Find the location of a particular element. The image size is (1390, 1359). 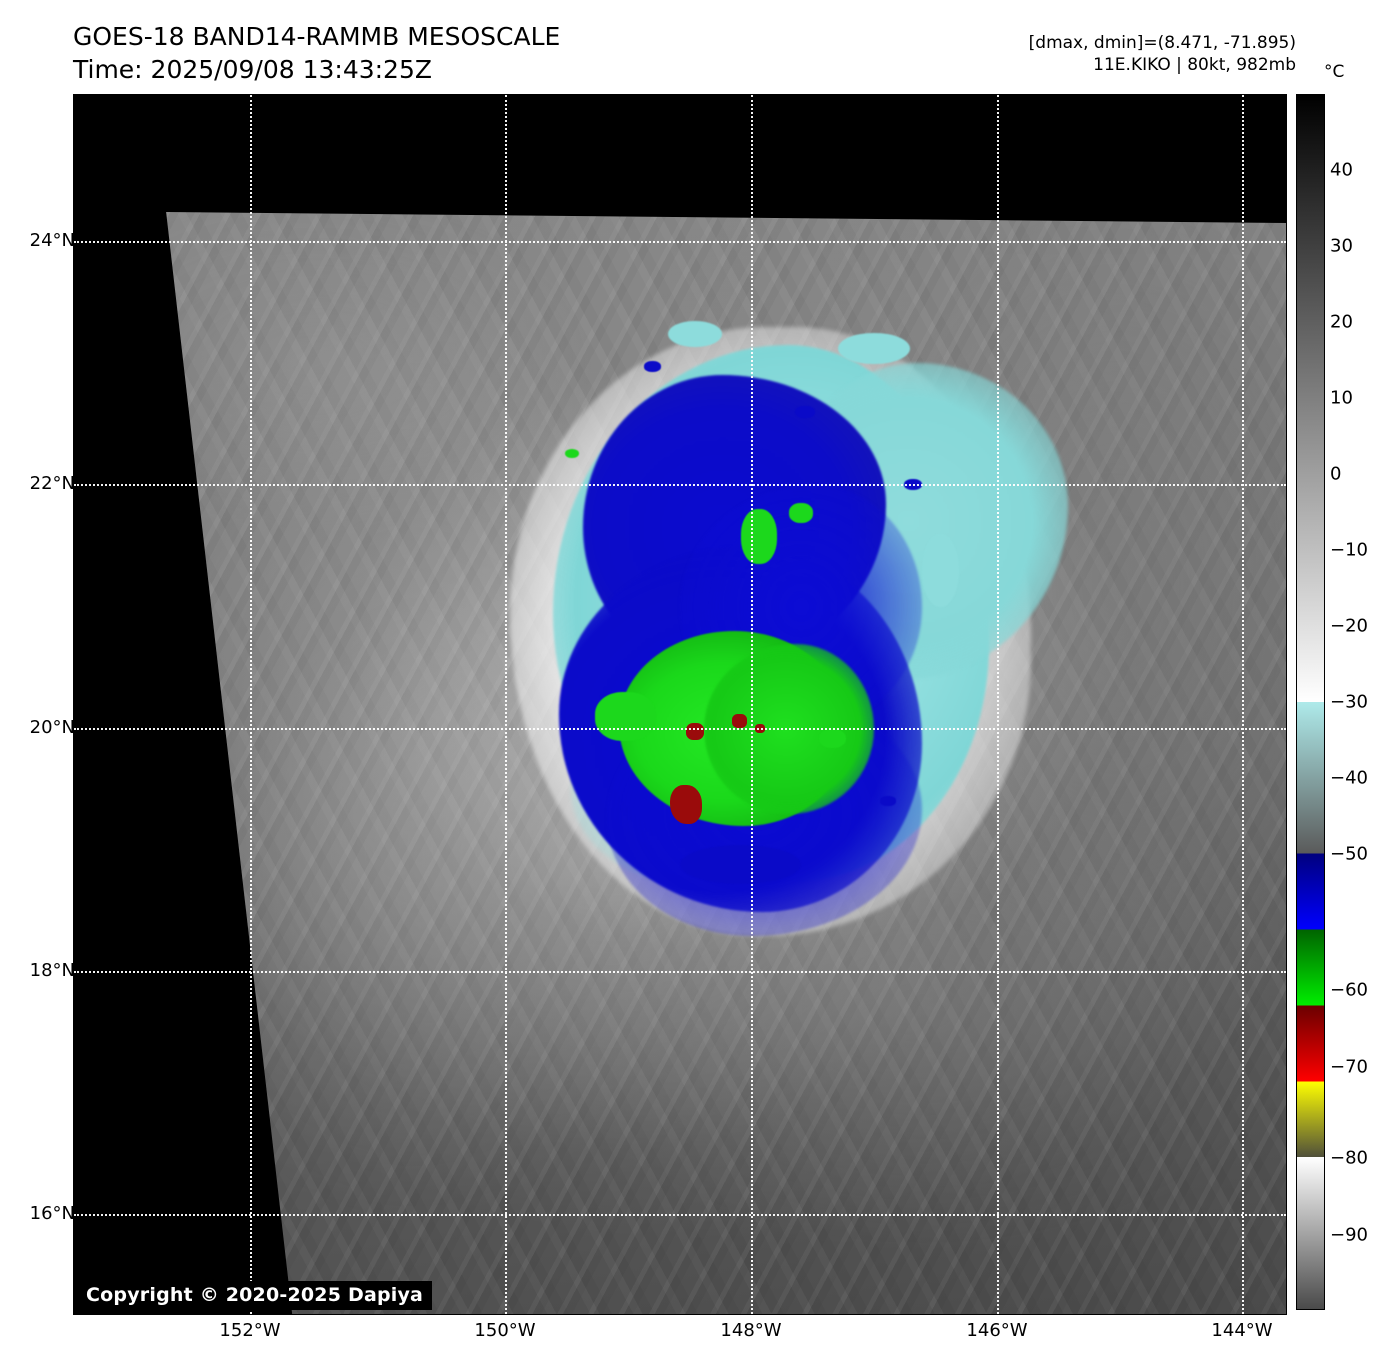

lat-tick-label: 16°N is located at coordinates (52, 1213).